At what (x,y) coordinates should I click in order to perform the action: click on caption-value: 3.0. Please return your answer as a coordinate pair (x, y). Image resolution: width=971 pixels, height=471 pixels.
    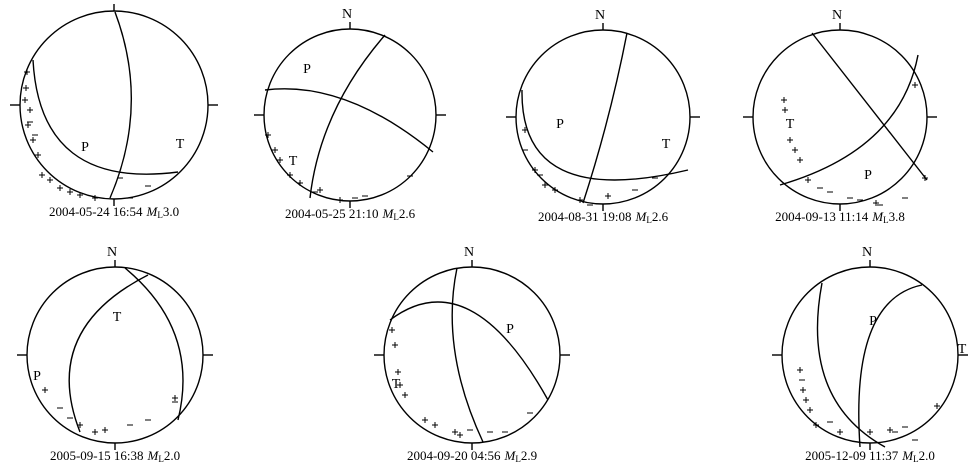
    Looking at the image, I should click on (171, 211).